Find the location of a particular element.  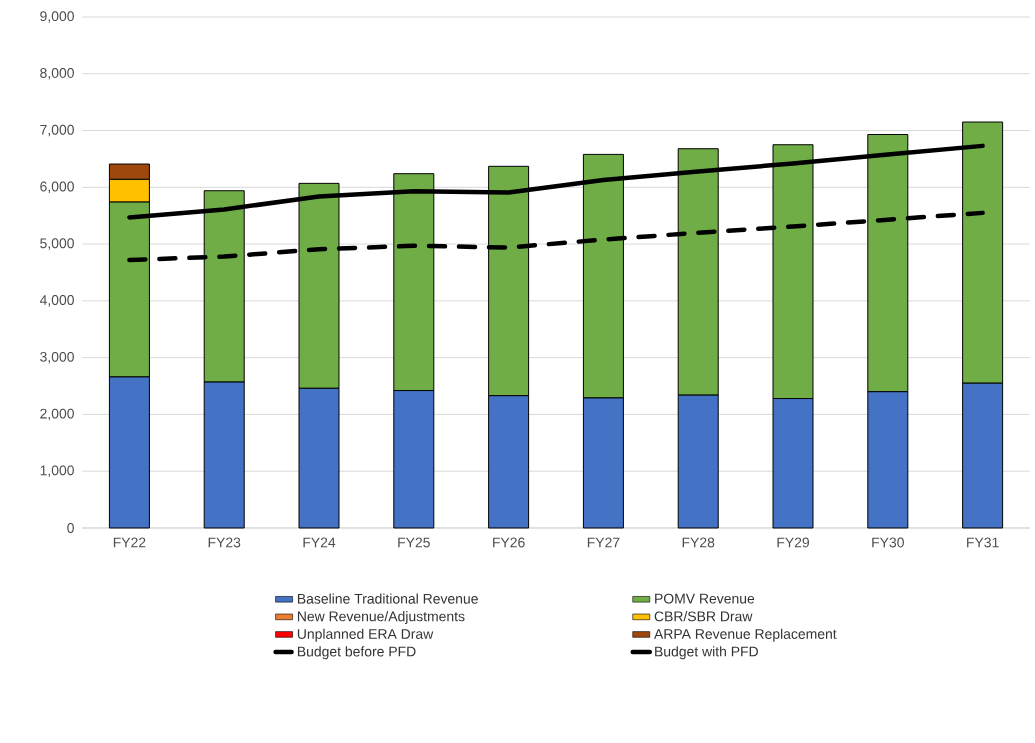

legend-label: POMV Revenue is located at coordinates (705, 598).